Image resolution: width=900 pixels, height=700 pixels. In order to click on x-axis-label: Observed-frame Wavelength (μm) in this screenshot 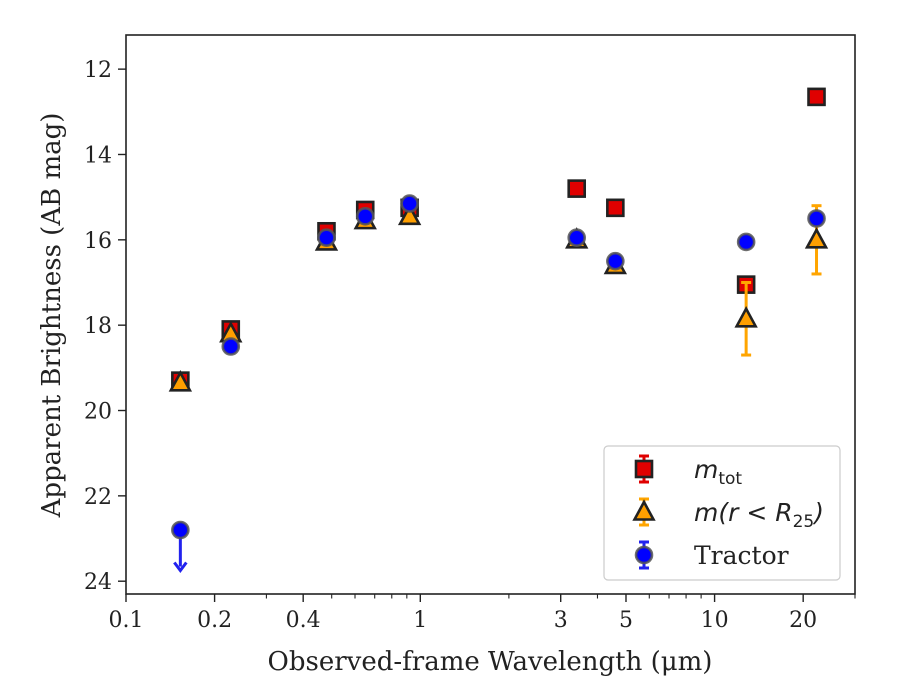, I will do `click(490, 662)`.